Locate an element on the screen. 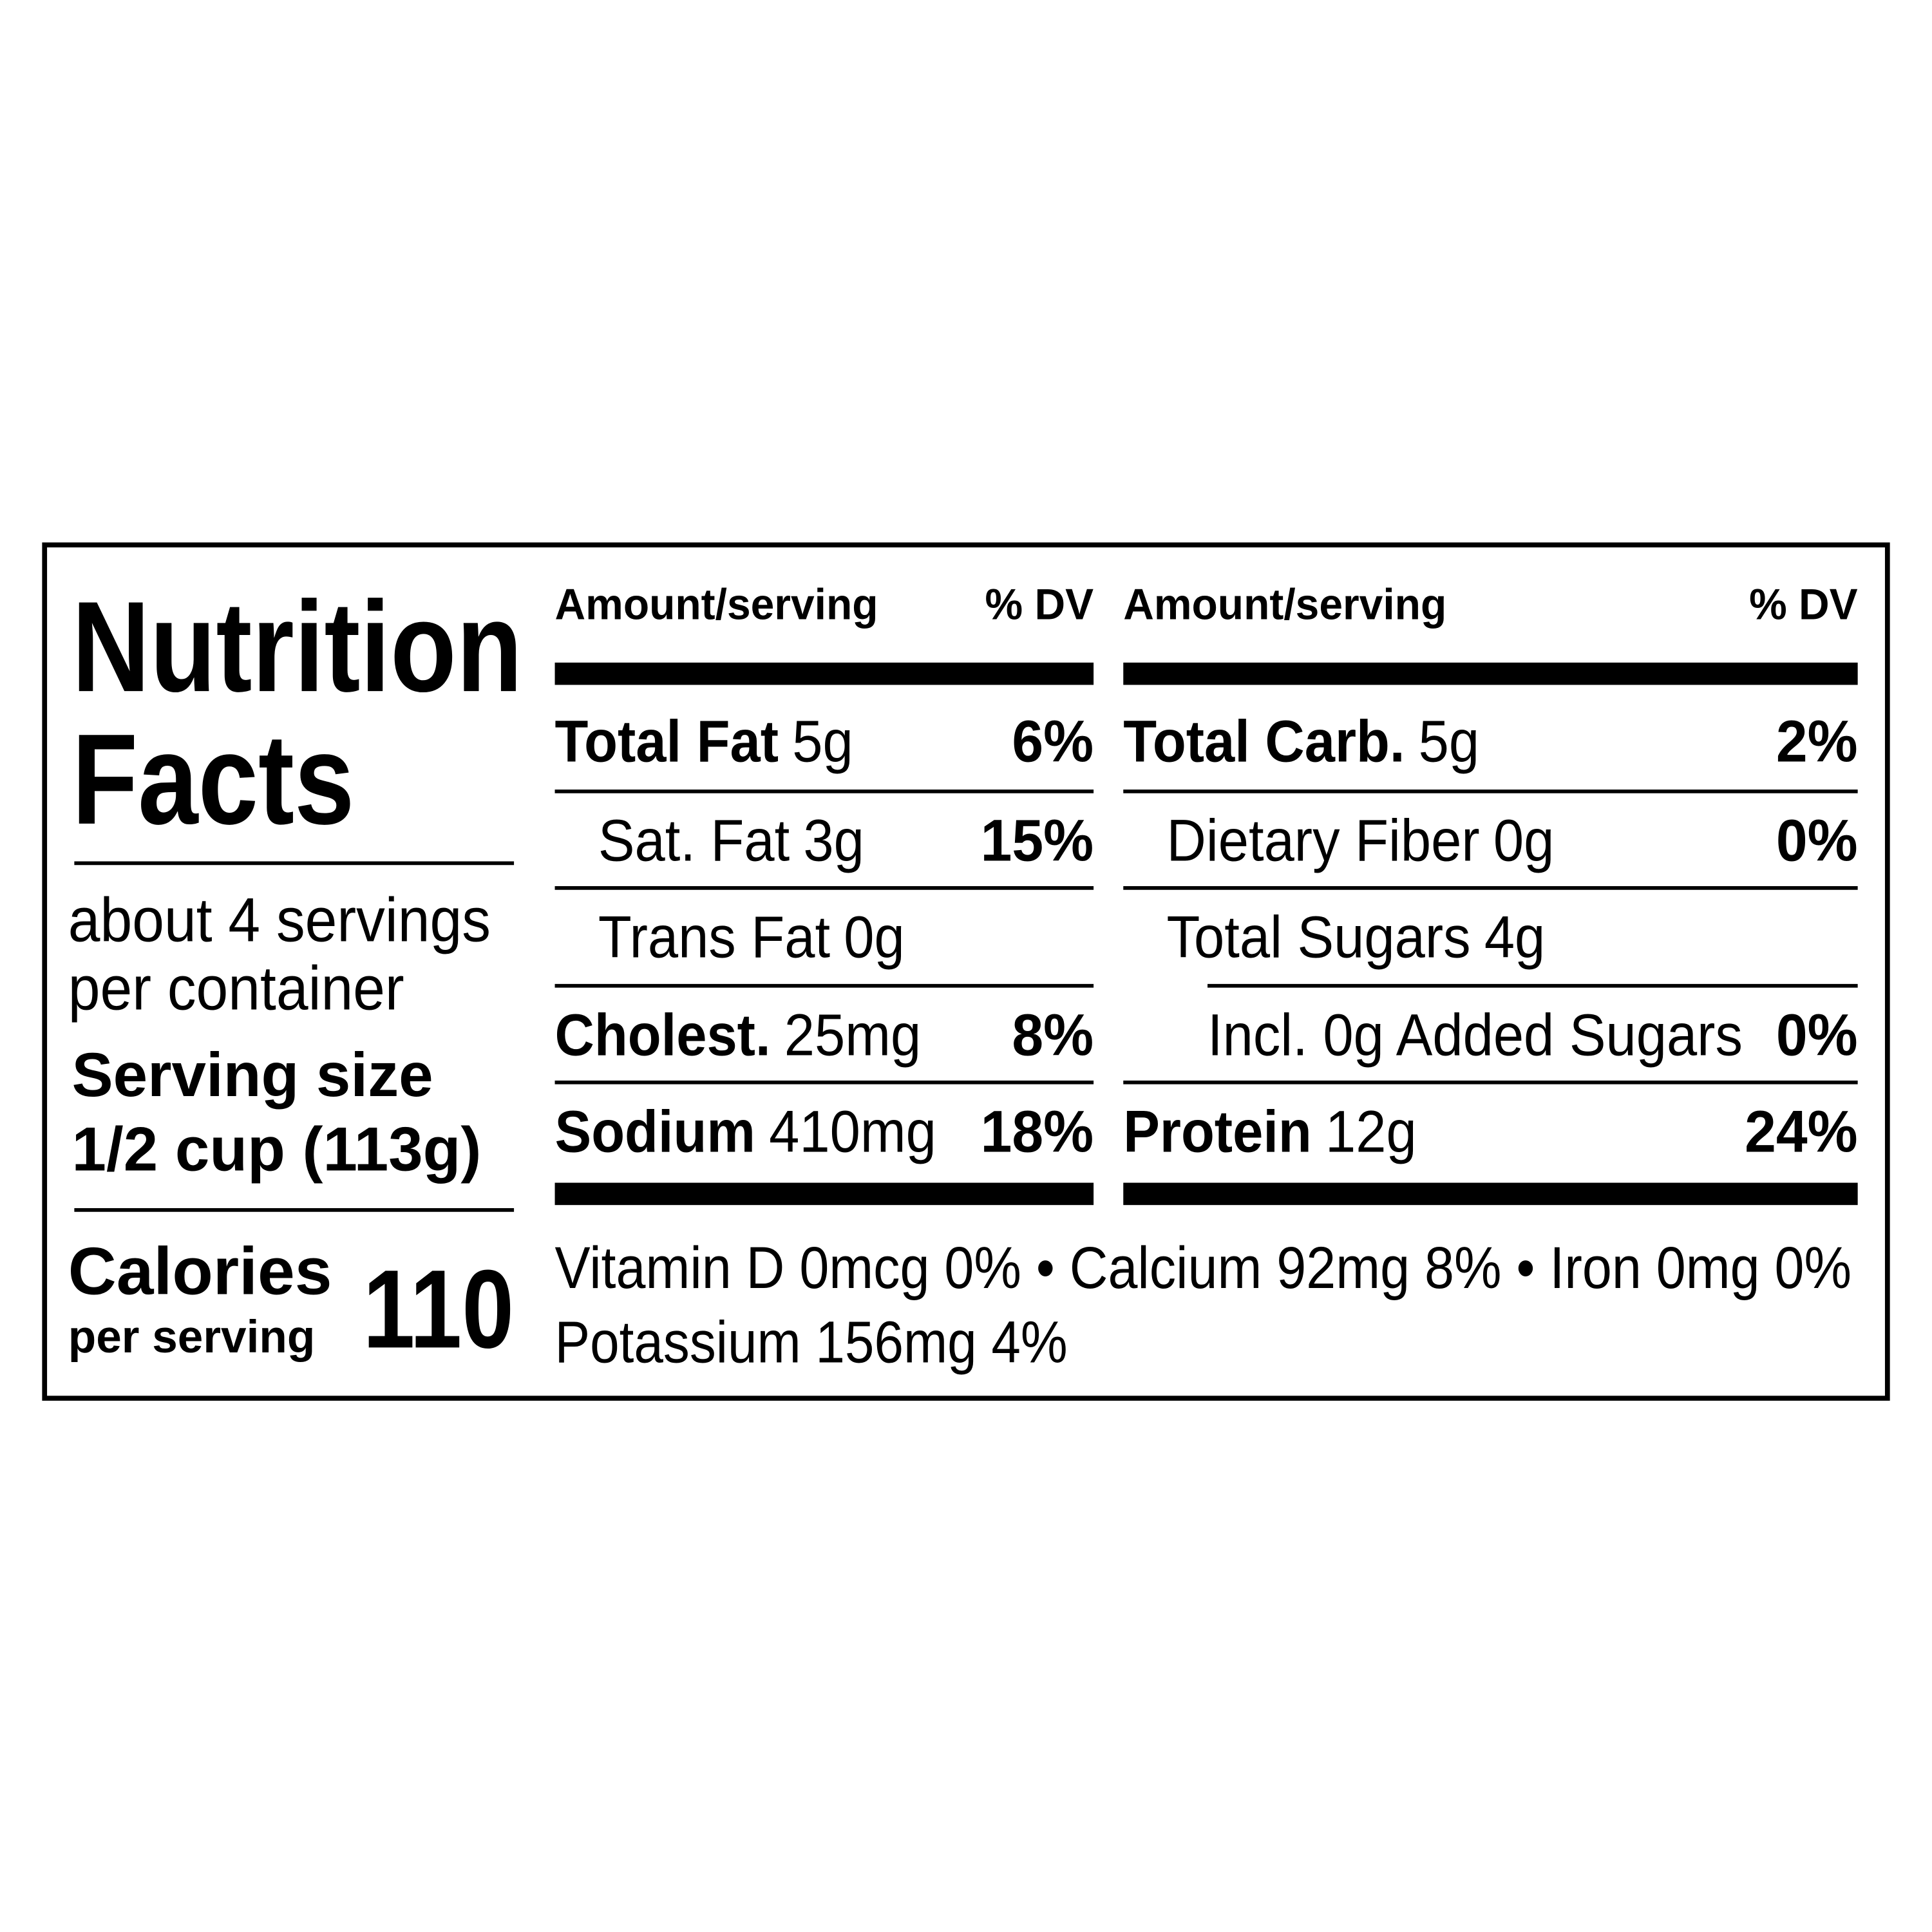 Image resolution: width=1932 pixels, height=1932 pixels. nutrient-name: Trans Fat is located at coordinates (714, 937).